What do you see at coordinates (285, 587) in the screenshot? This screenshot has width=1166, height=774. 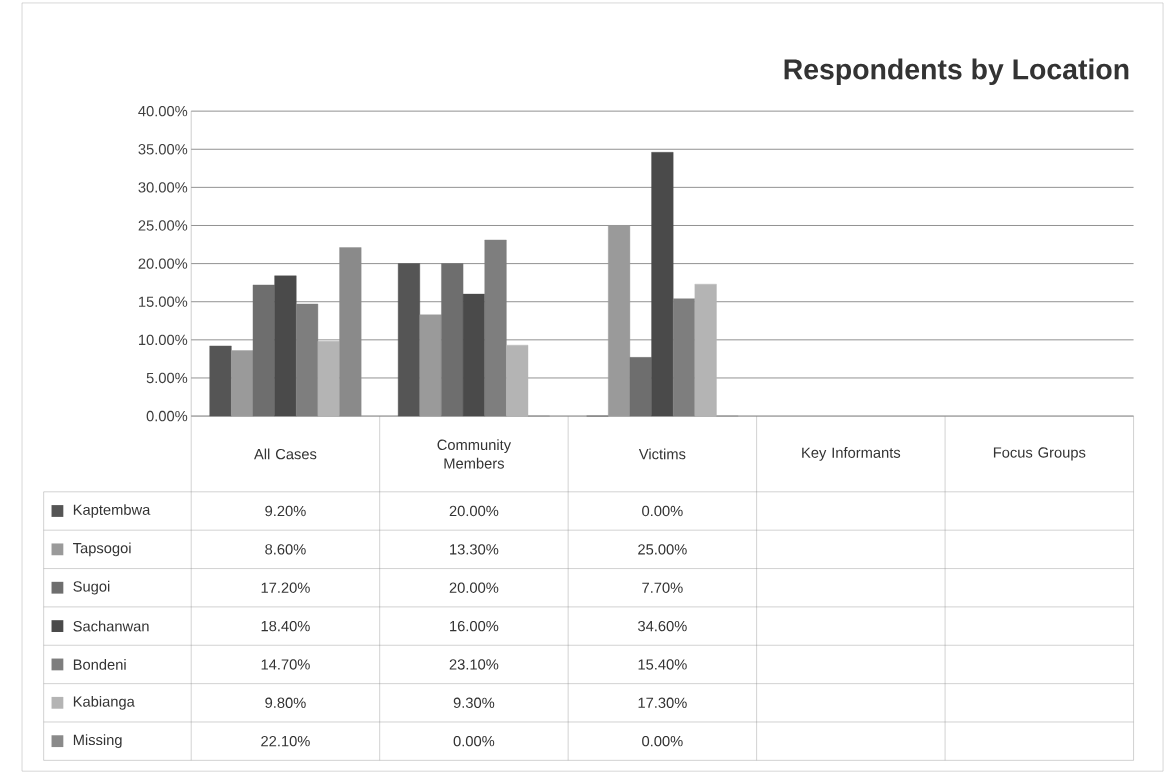 I see `data-label: 17.20%` at bounding box center [285, 587].